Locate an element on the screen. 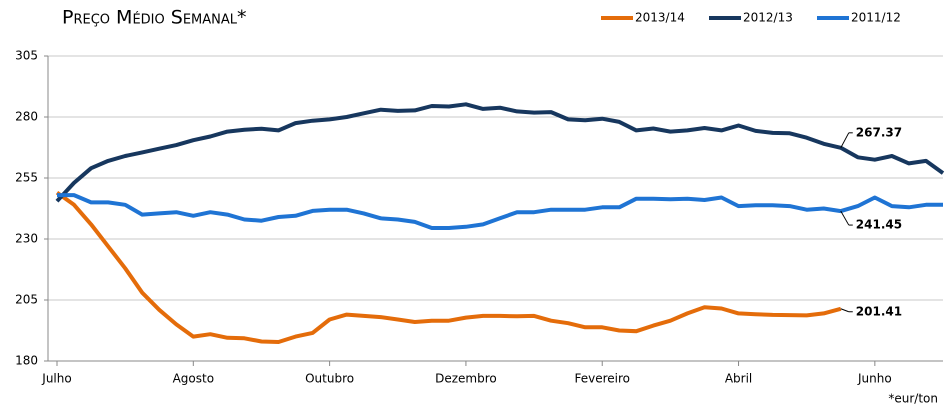  legend-label: 2012/13 is located at coordinates (768, 18).